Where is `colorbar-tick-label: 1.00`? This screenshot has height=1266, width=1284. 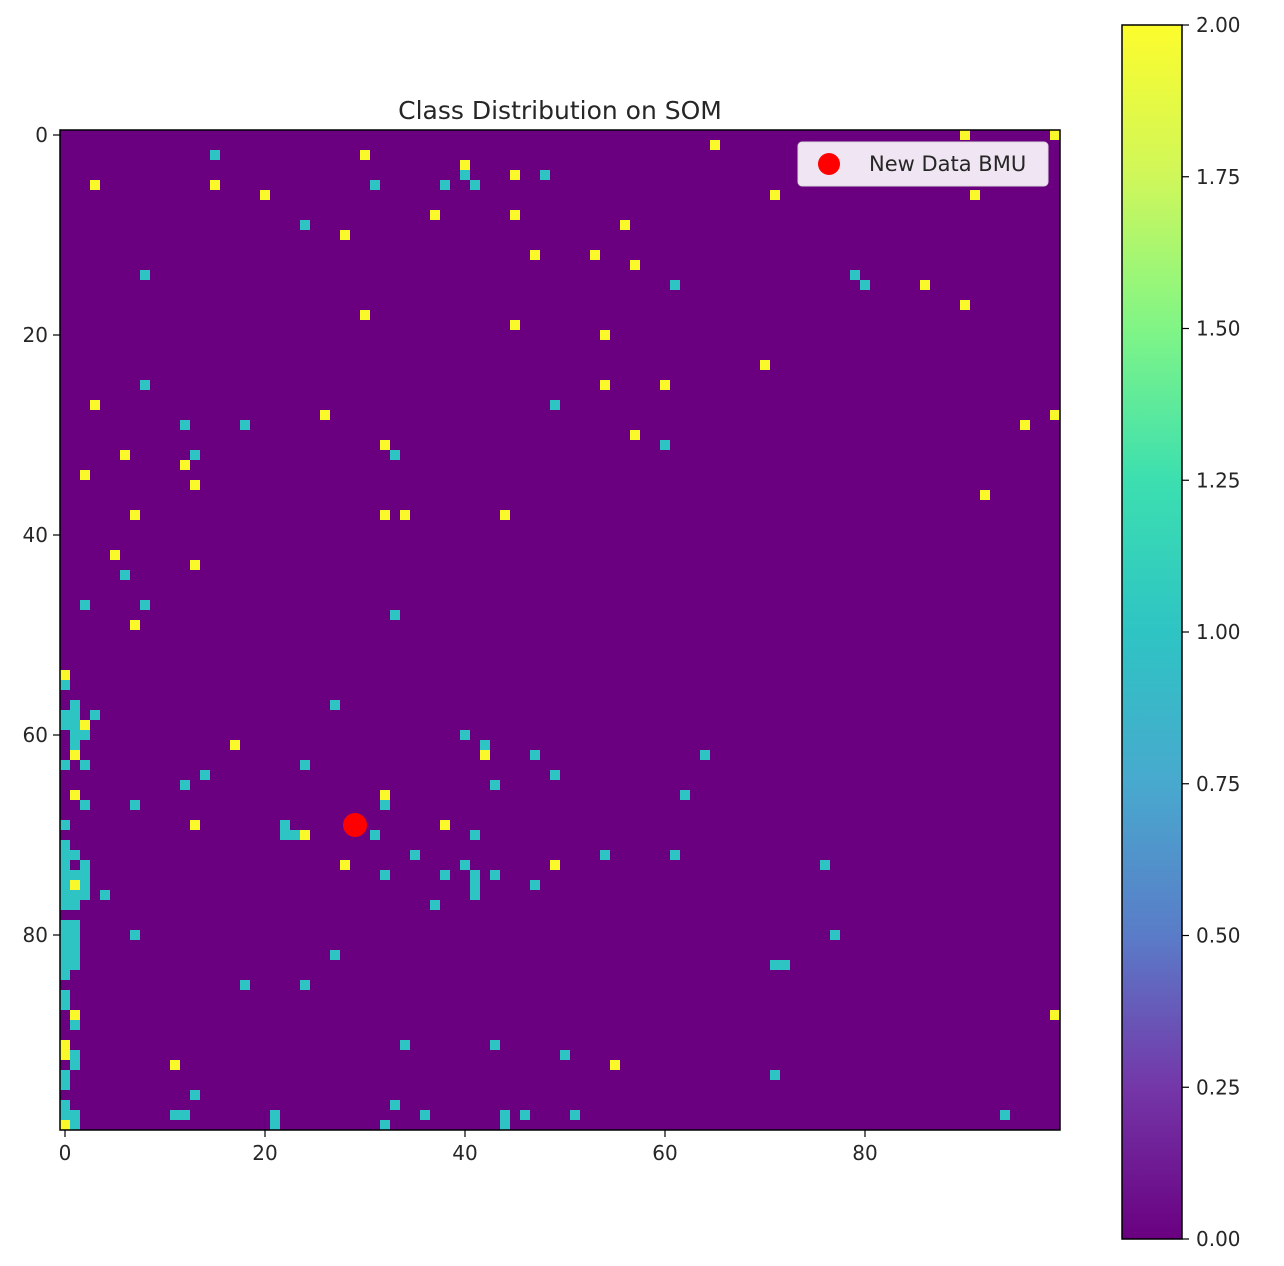
colorbar-tick-label: 1.00 is located at coordinates (1218, 632).